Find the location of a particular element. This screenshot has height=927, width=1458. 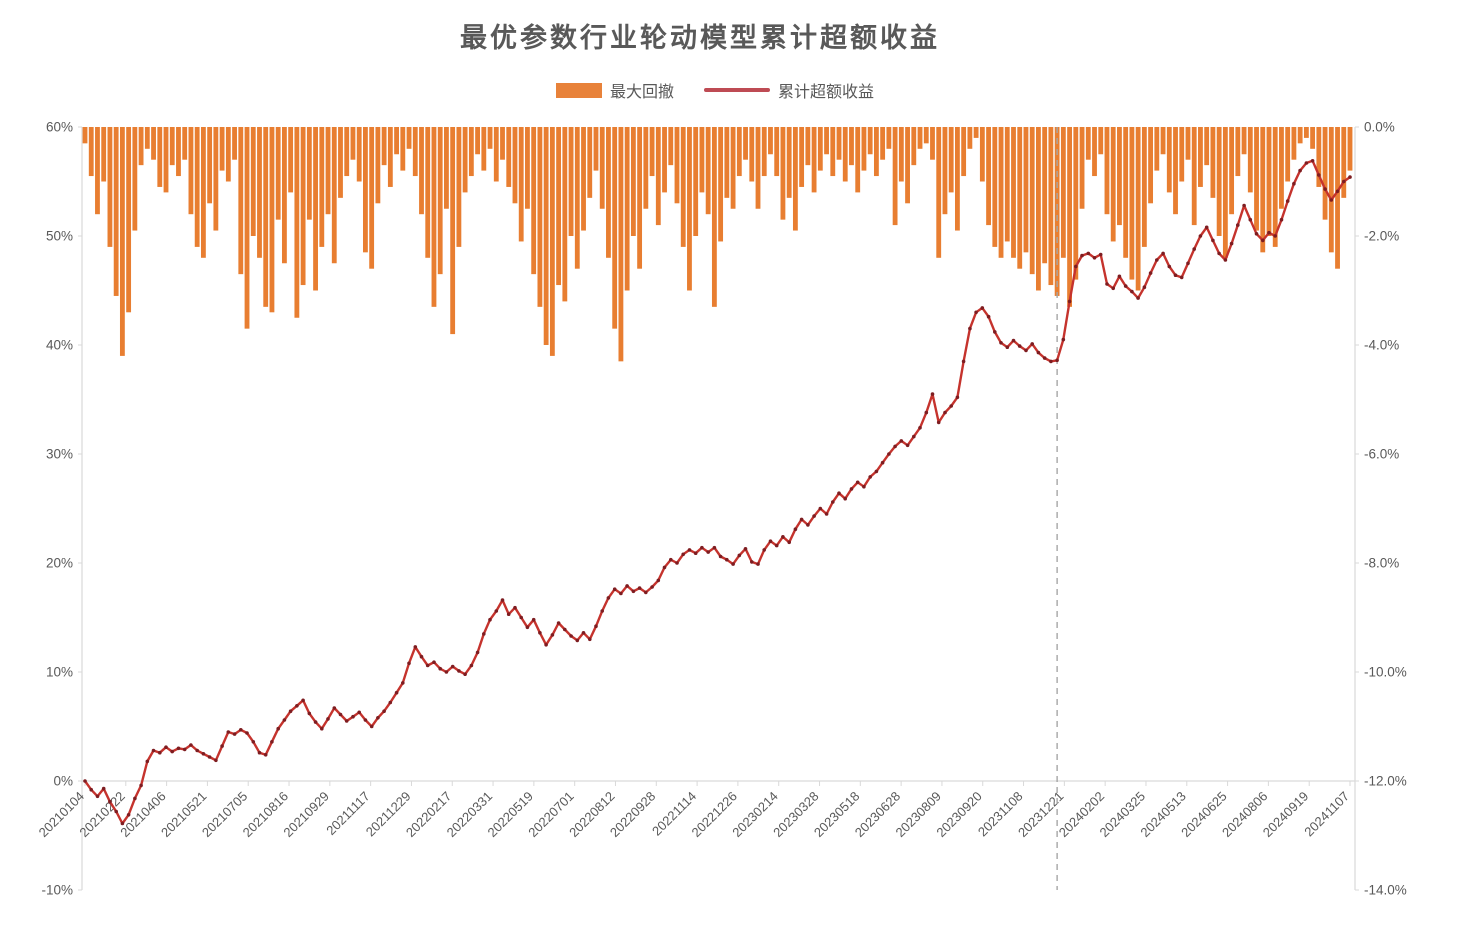

svg-text: -14.0% is located at coordinates (1385, 890).